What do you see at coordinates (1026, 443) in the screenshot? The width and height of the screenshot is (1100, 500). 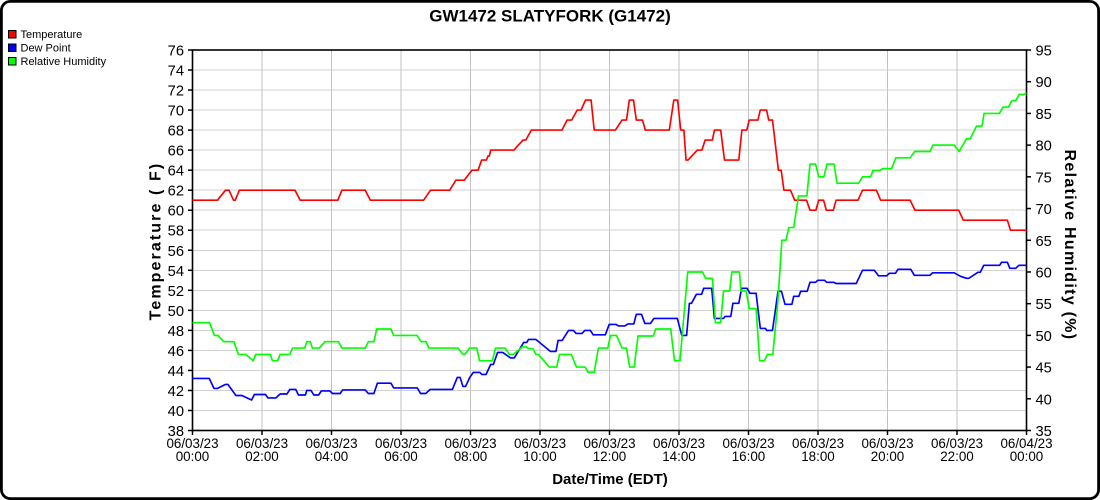 I see `svg-text: 06/04/23` at bounding box center [1026, 443].